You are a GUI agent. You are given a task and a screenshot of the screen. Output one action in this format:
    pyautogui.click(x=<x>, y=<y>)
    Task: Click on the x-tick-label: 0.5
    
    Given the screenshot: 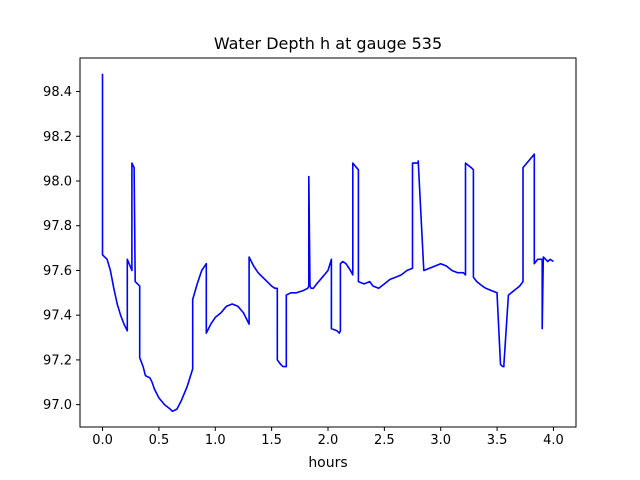 What is the action you would take?
    pyautogui.click(x=159, y=440)
    